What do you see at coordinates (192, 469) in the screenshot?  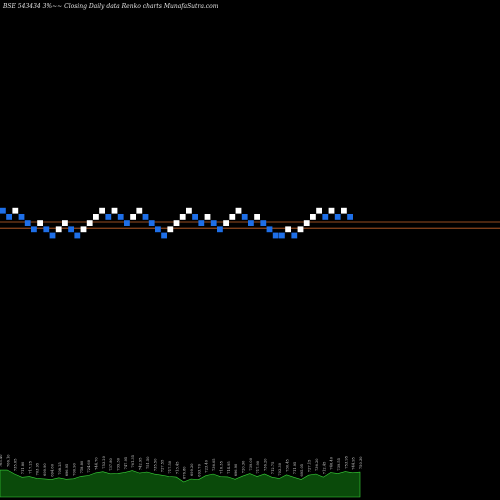 I see `volume-tick-label: 699.20` at bounding box center [192, 469].